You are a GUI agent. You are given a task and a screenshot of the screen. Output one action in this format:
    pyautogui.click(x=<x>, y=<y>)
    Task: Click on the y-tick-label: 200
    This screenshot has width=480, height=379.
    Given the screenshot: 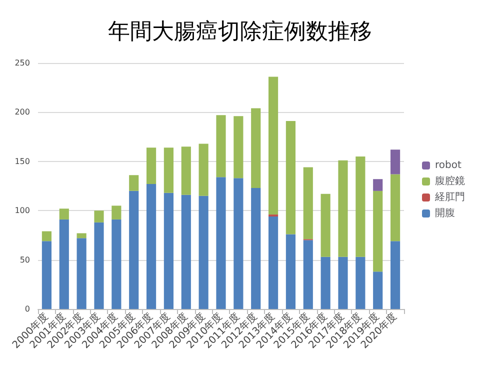 What is the action you would take?
    pyautogui.click(x=22, y=112)
    